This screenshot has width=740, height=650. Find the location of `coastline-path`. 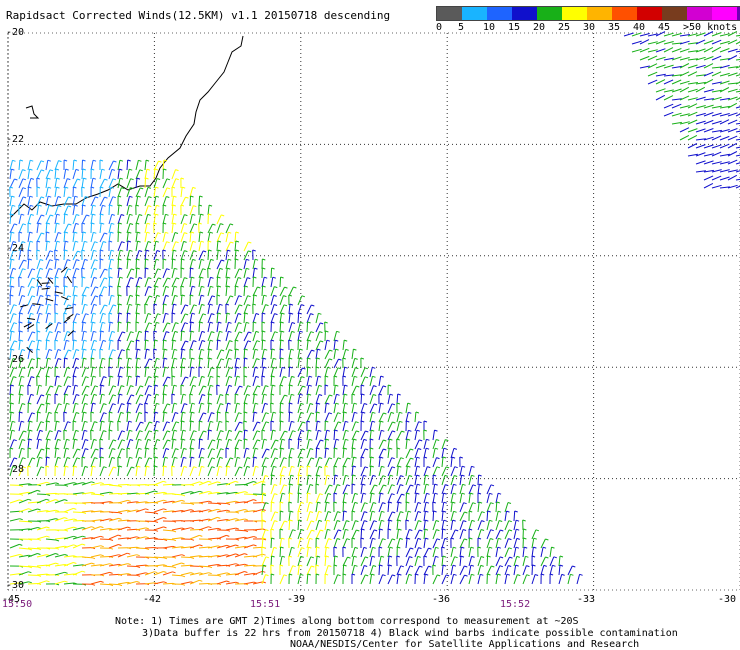

coastline-path is located at coordinates (126, 127).